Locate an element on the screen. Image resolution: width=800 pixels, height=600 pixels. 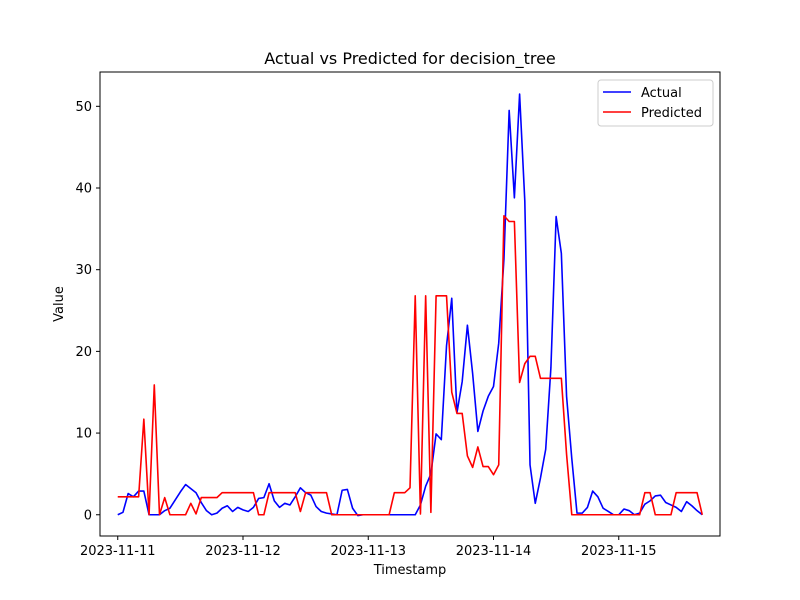
x-tick-label: 2023-11-15 is located at coordinates (619, 551).